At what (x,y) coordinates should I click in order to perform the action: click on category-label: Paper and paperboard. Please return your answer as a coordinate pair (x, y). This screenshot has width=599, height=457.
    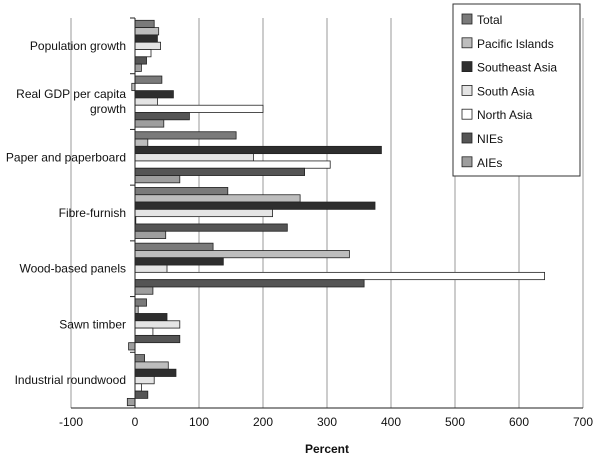
    Looking at the image, I should click on (66, 157).